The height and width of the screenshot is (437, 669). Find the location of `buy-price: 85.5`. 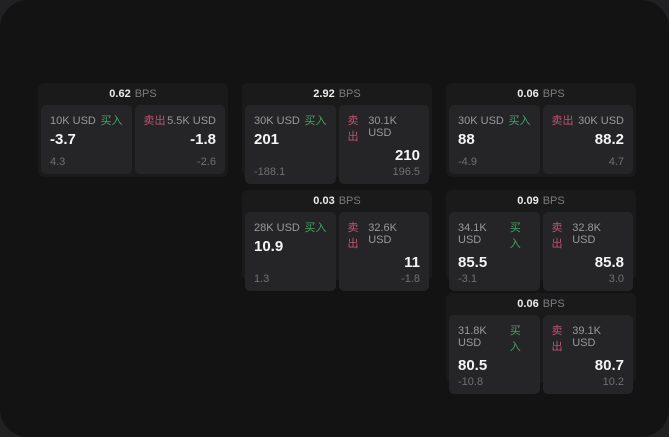

buy-price: 85.5 is located at coordinates (473, 262).